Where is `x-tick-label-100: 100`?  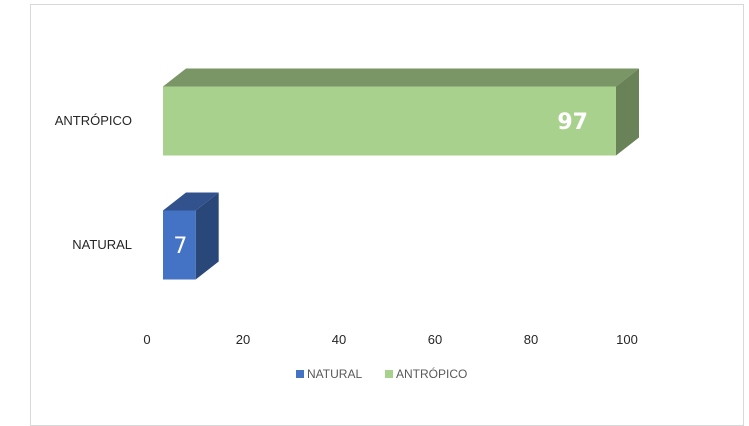
x-tick-label-100: 100 is located at coordinates (627, 339).